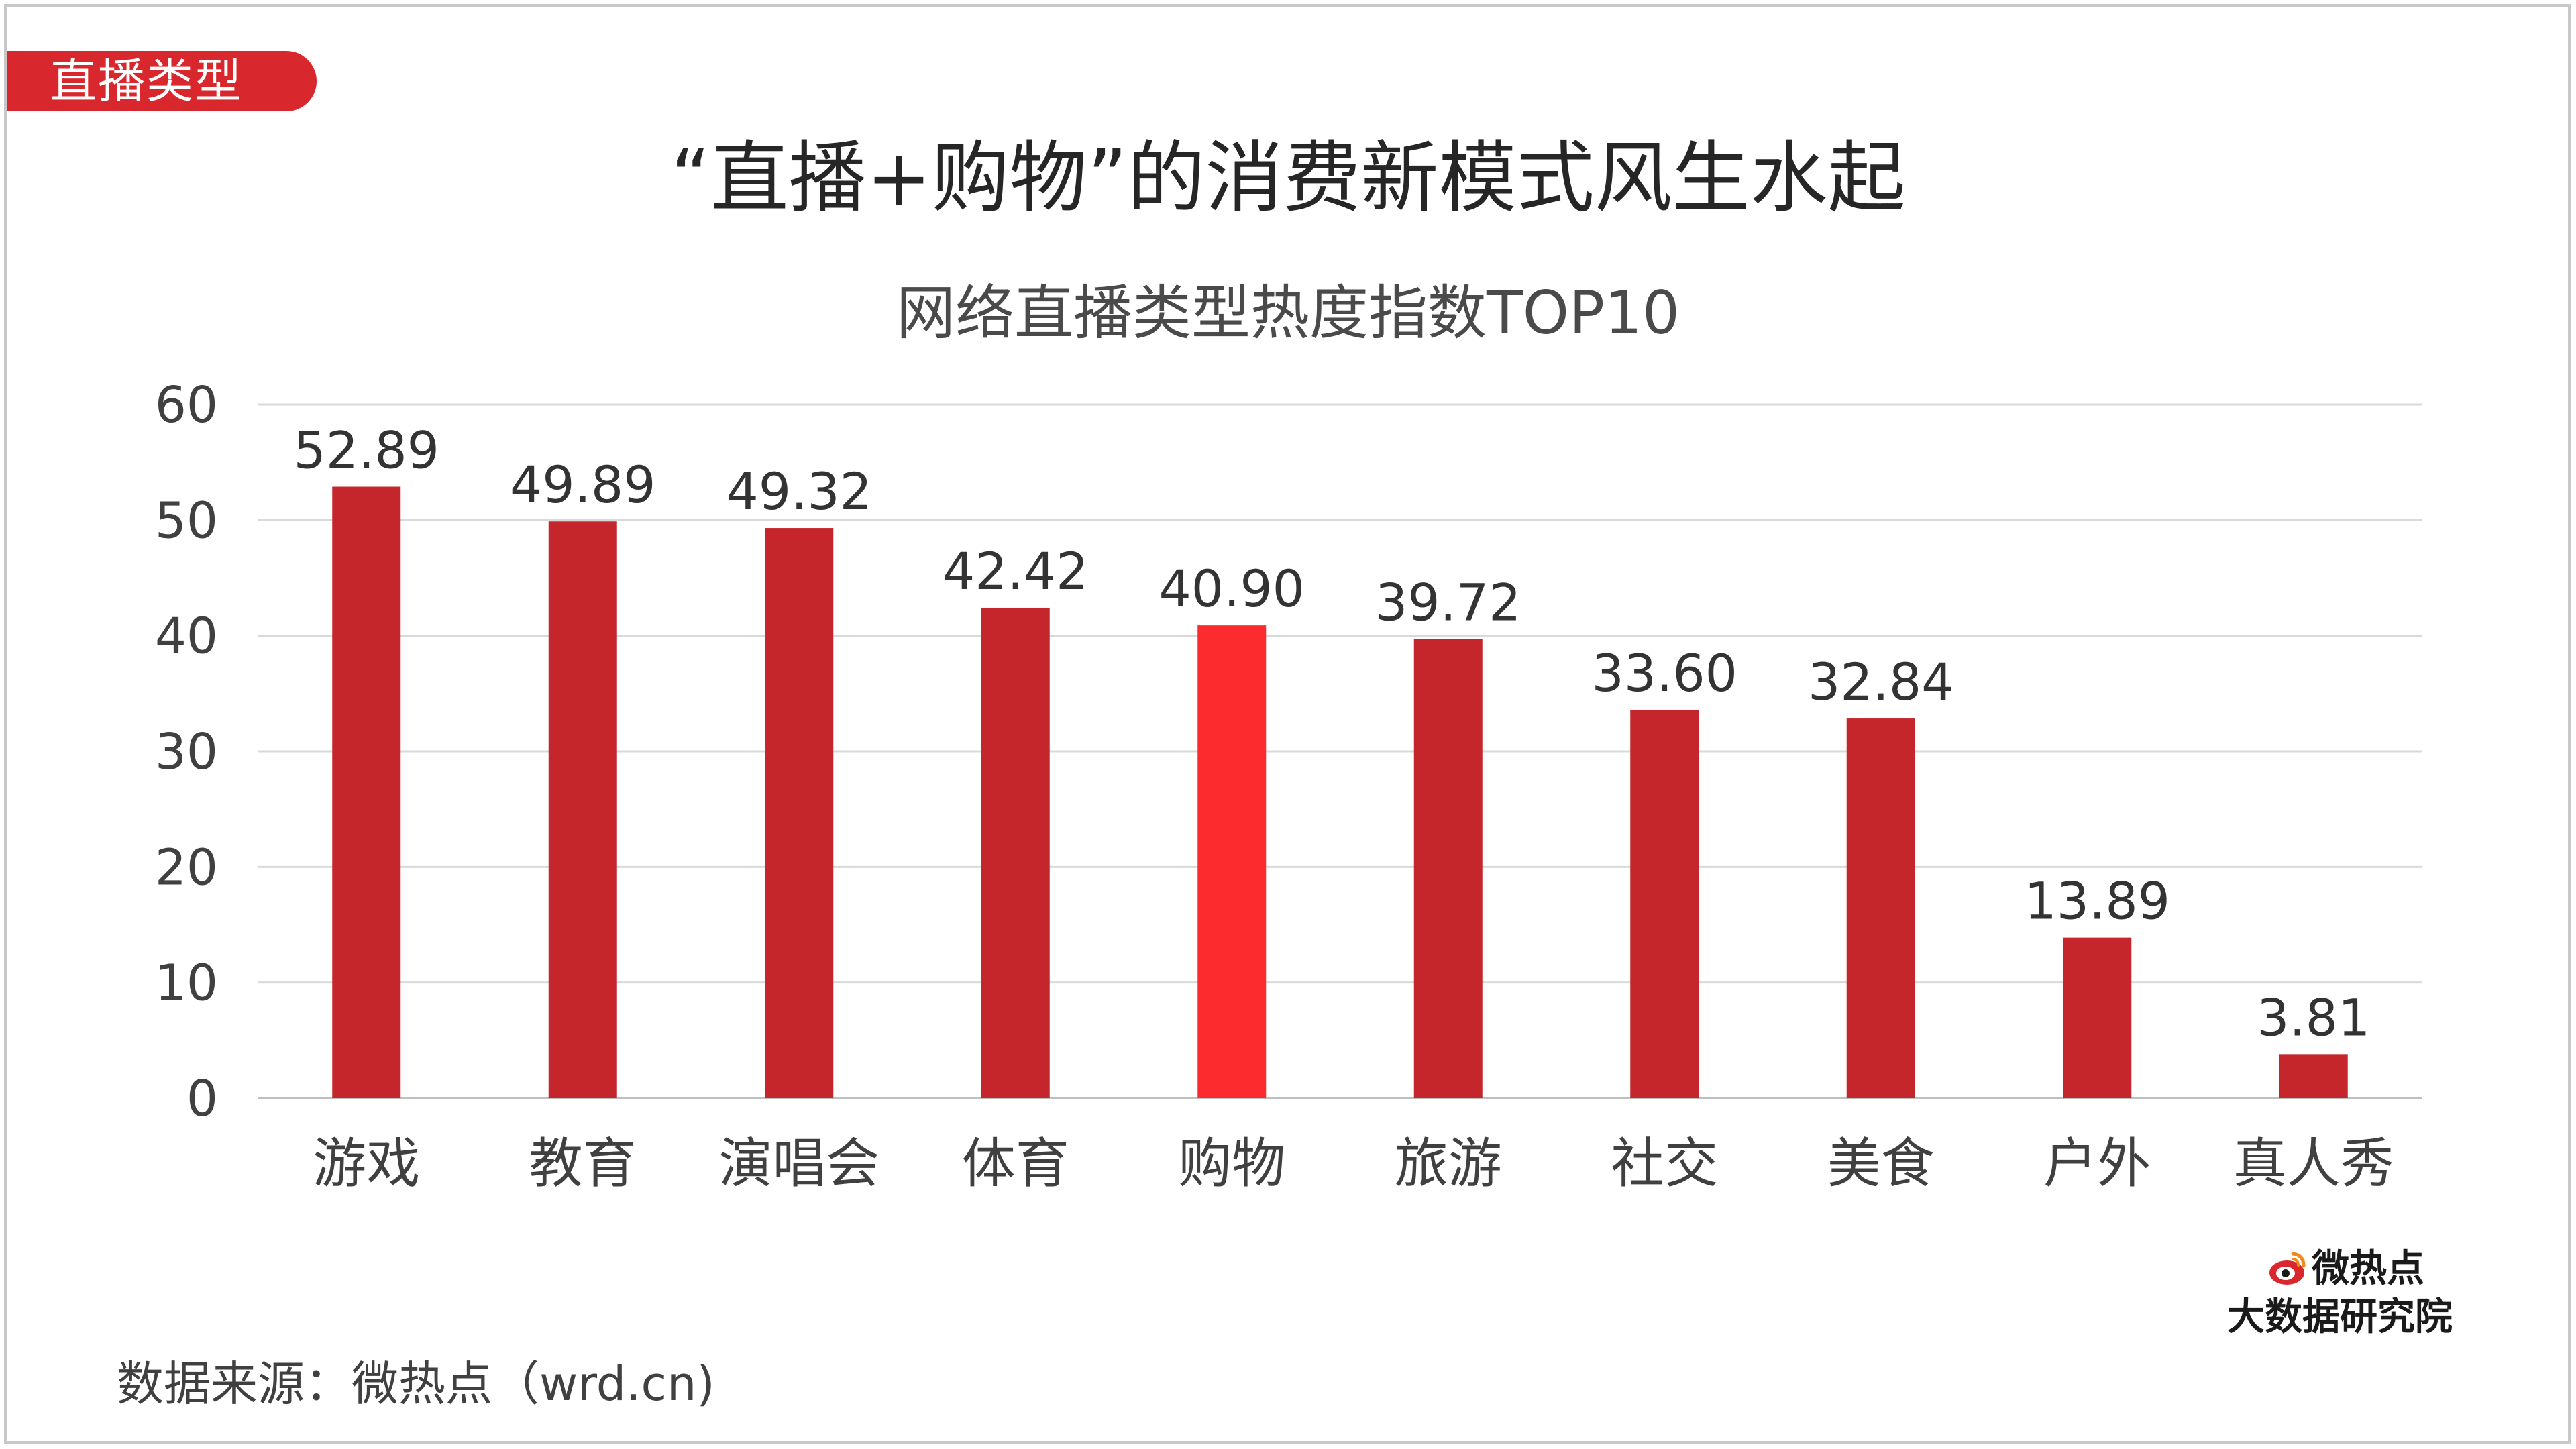 This screenshot has height=1449, width=2576. What do you see at coordinates (1015, 1163) in the screenshot?
I see `x-tick-label: 体育` at bounding box center [1015, 1163].